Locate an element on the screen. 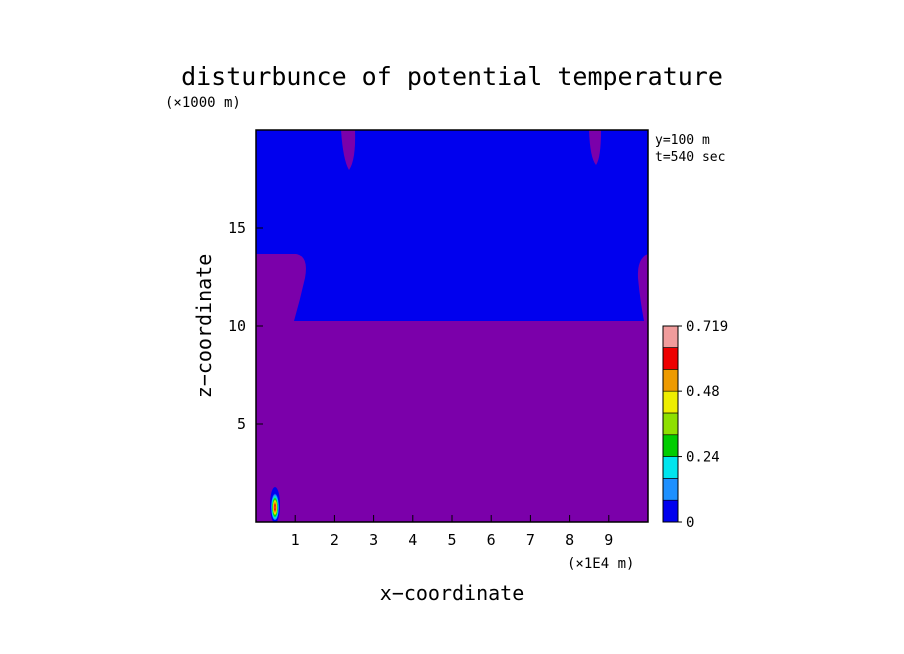 This screenshot has height=654, width=904. top-left-cell is located at coordinates (348, 150).